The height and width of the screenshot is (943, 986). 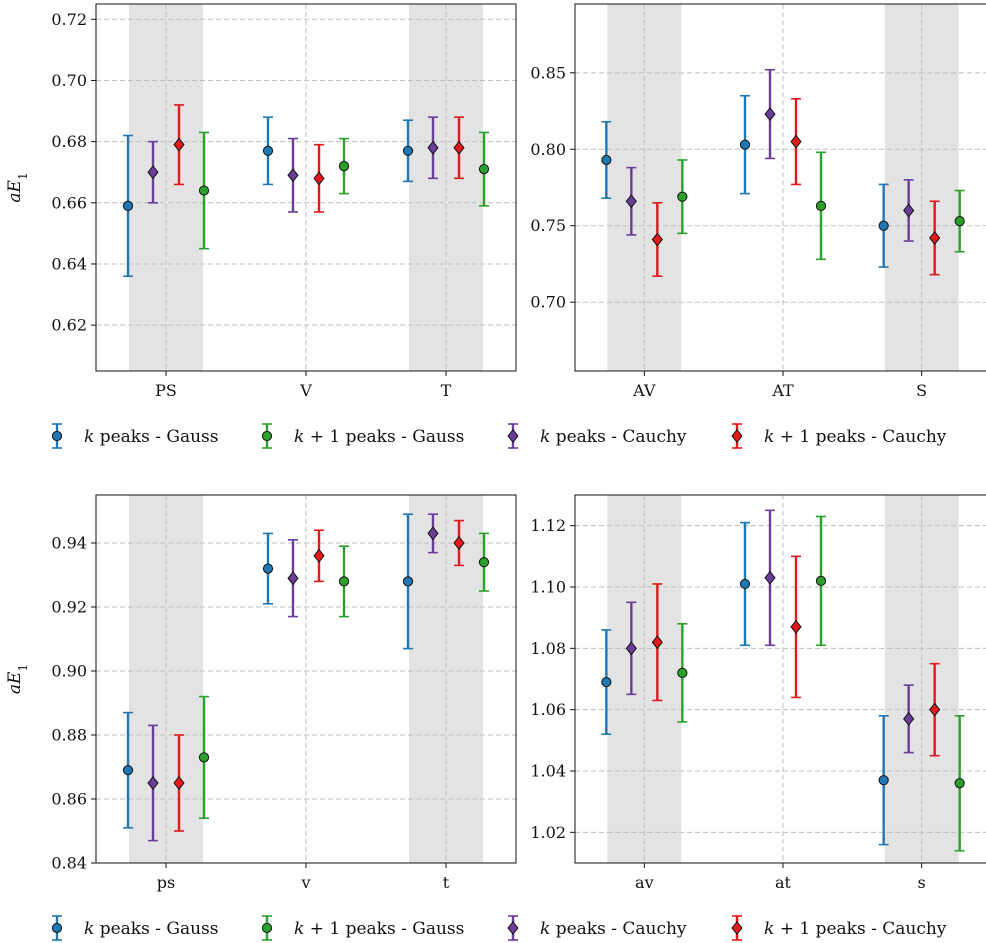 What do you see at coordinates (446, 882) in the screenshot?
I see `x-tick-label: t` at bounding box center [446, 882].